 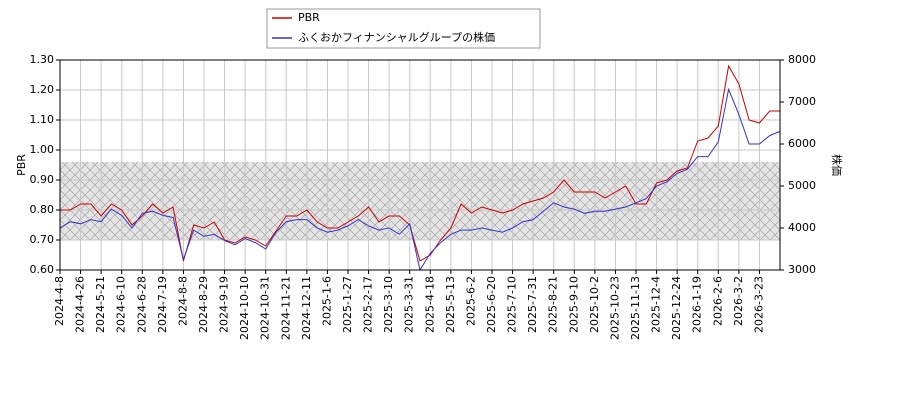 What do you see at coordinates (121, 304) in the screenshot?
I see `x-tick-label: 2024-6-10` at bounding box center [121, 304].